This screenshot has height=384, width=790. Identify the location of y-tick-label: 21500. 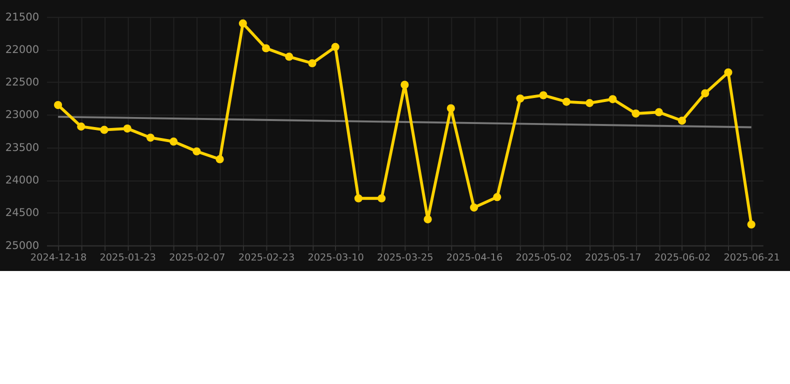
(22, 17).